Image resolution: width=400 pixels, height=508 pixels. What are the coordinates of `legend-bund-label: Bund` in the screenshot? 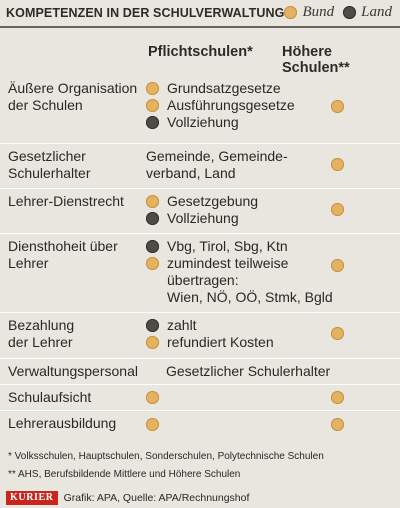 It's located at (318, 12).